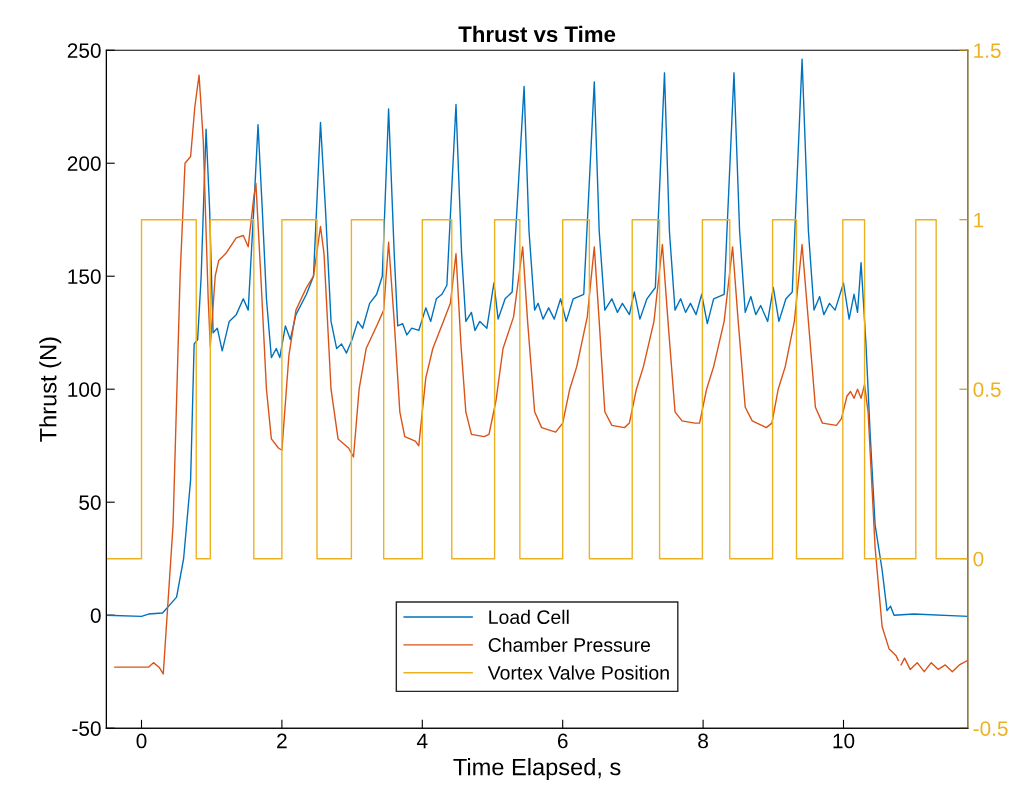  Describe the element at coordinates (987, 389) in the screenshot. I see `y2-tick-label: 0.5` at that location.